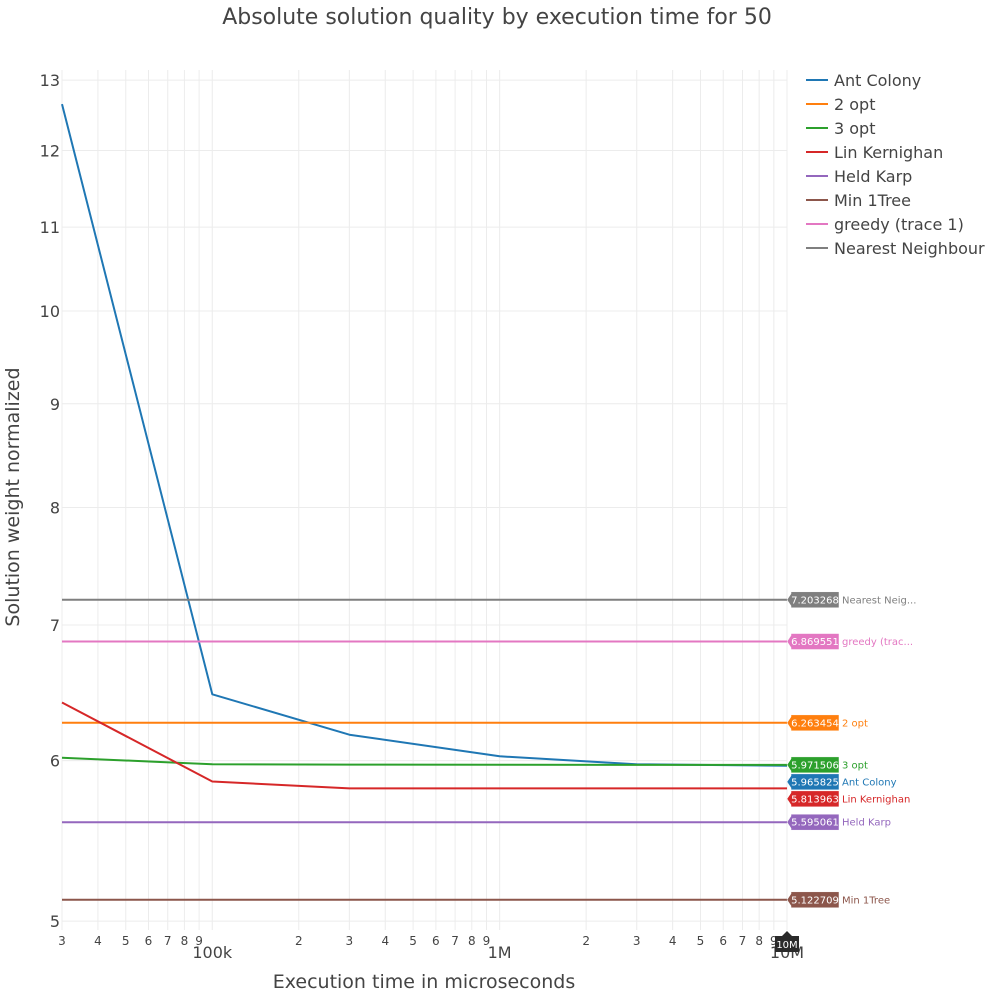  Describe the element at coordinates (854, 128) in the screenshot. I see `legend-label: 3 opt` at that location.